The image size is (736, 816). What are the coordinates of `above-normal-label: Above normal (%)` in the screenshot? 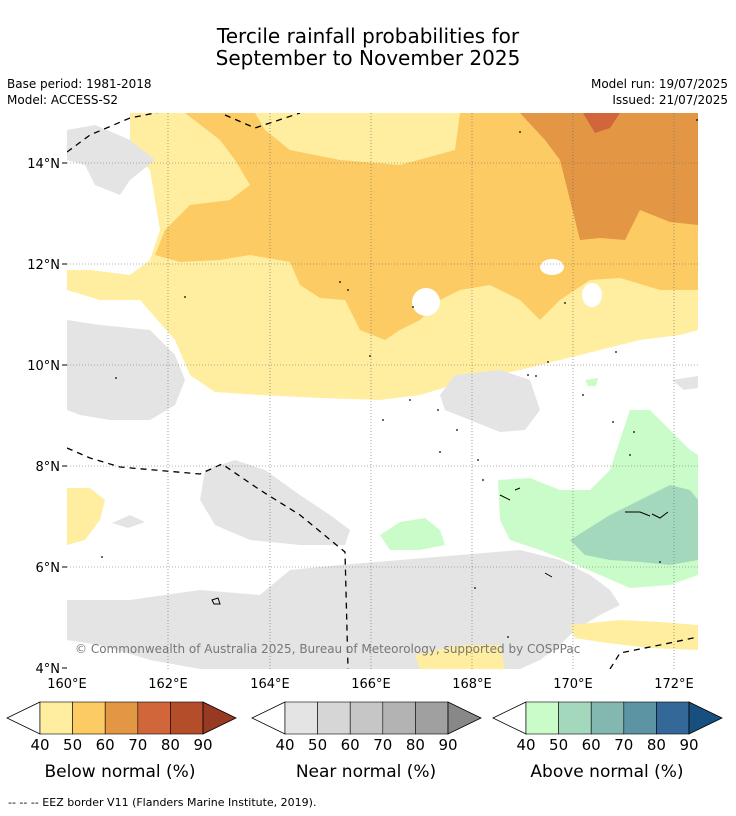 It's located at (607, 772).